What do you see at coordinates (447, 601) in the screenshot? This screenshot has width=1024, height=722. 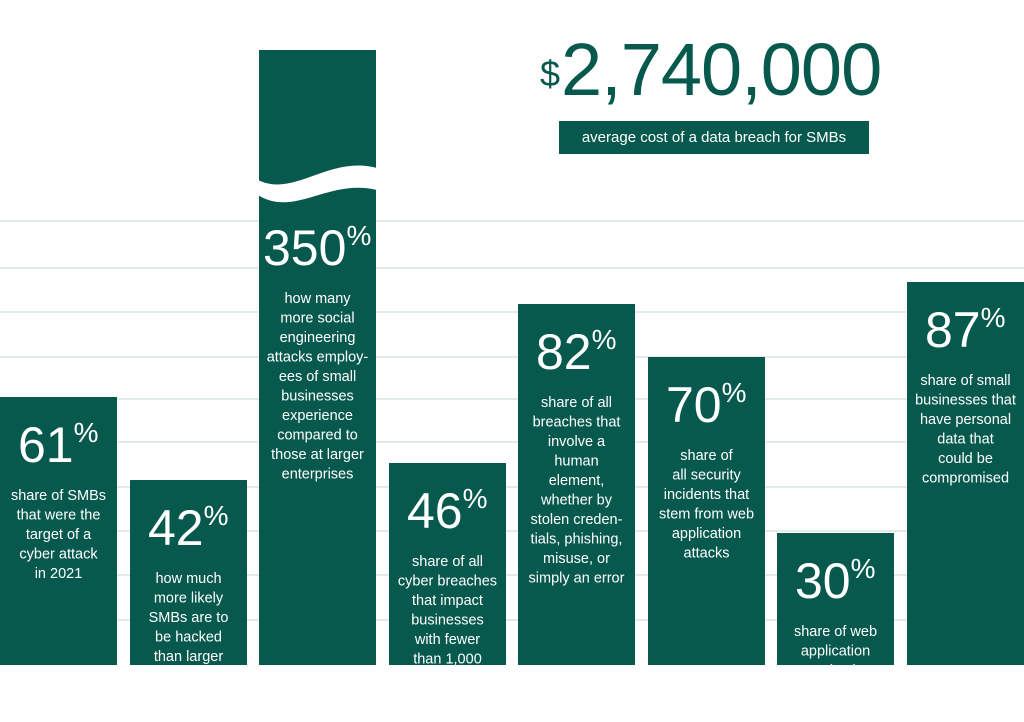 I see `bar-desc-46-line-3: that impact` at bounding box center [447, 601].